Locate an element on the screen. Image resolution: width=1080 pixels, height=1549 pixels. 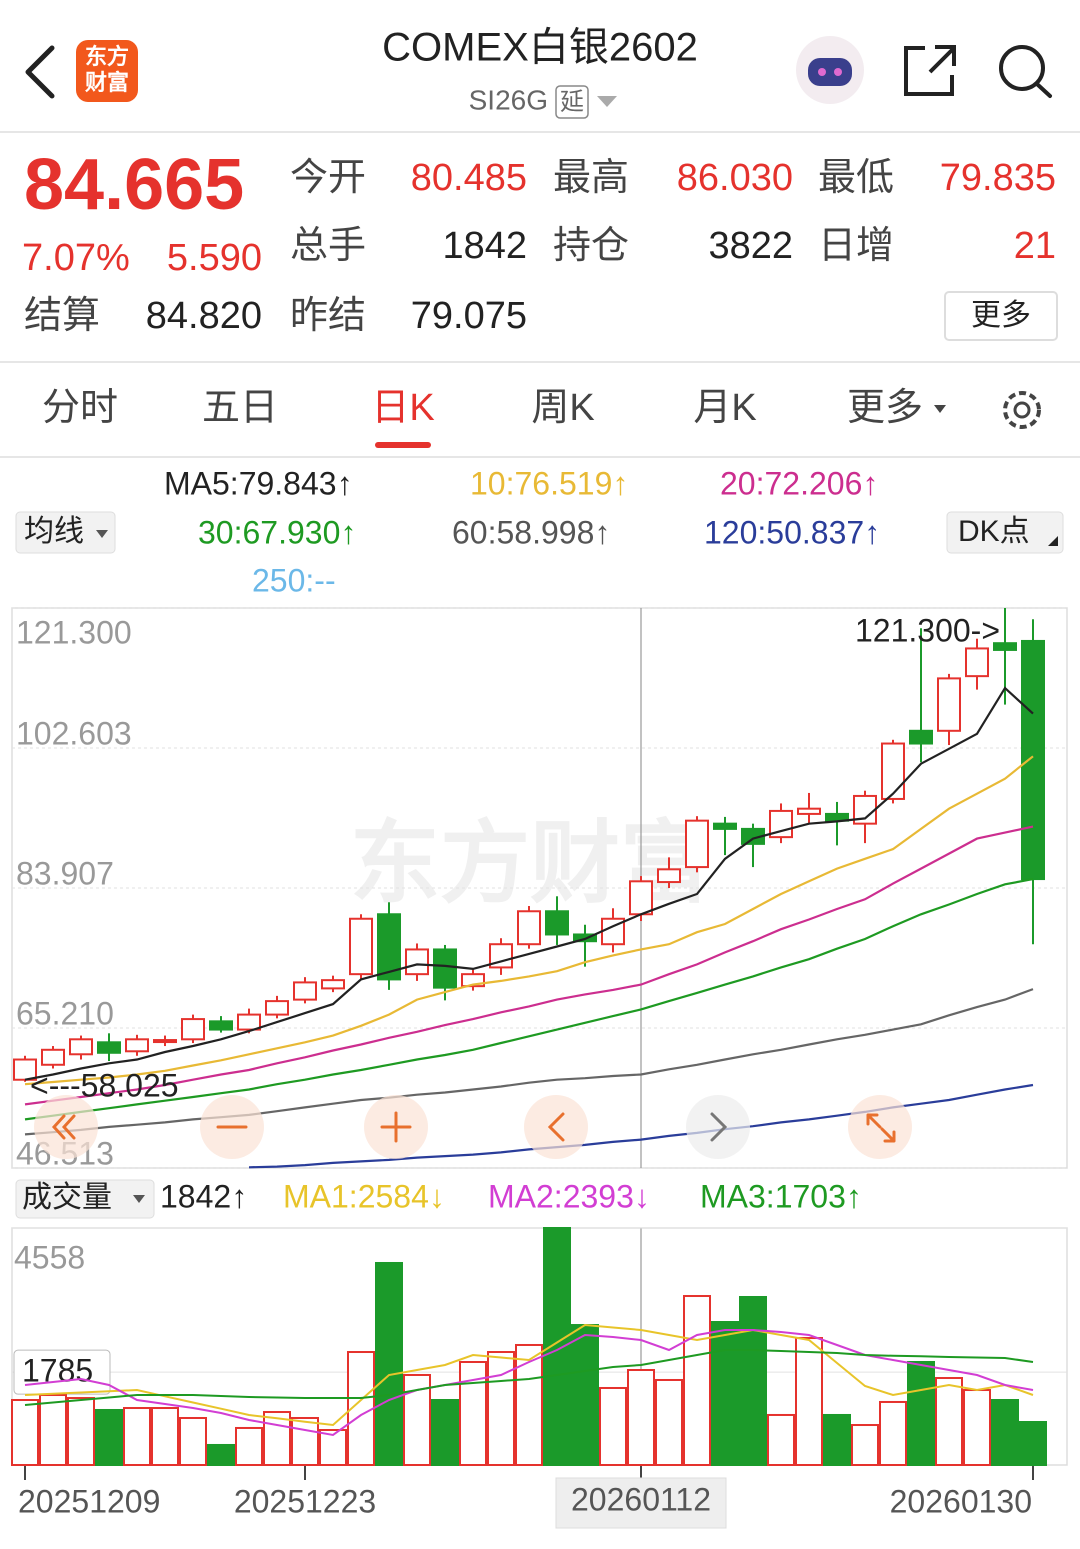
y-tick-label: 4558 is located at coordinates (49, 1257).